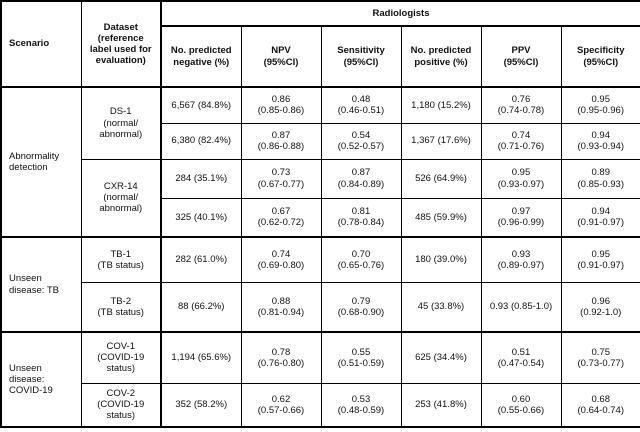  Describe the element at coordinates (521, 217) in the screenshot. I see `cell-ppv: 0.97 (0.96-0.99)` at that location.